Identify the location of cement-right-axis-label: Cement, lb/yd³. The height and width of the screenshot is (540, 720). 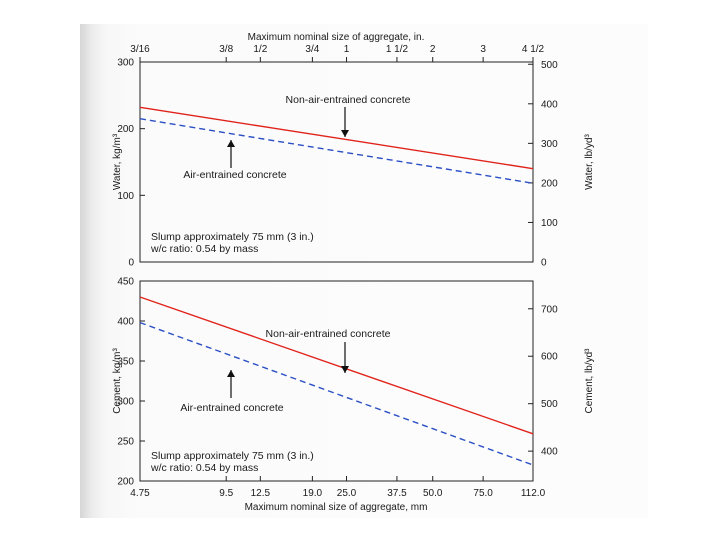
(589, 381).